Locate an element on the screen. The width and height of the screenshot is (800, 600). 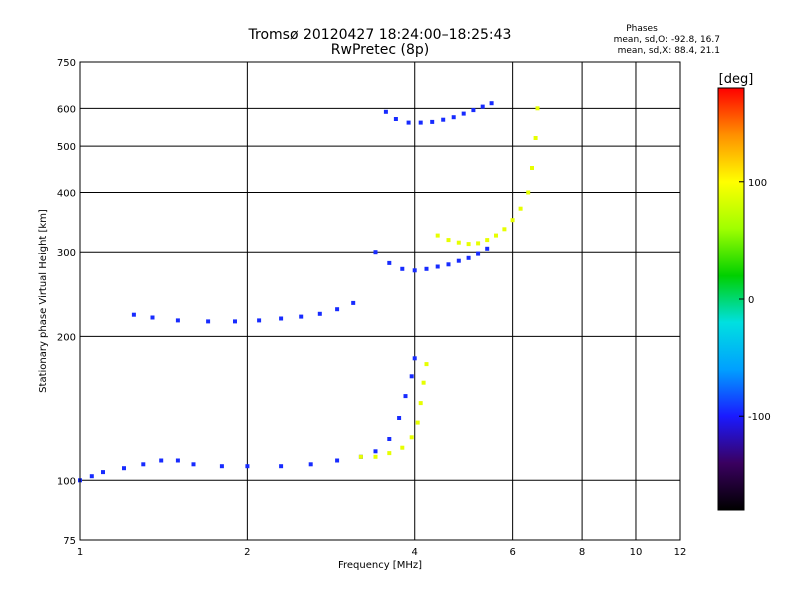
y-tick-label: 500 is located at coordinates (66, 147).